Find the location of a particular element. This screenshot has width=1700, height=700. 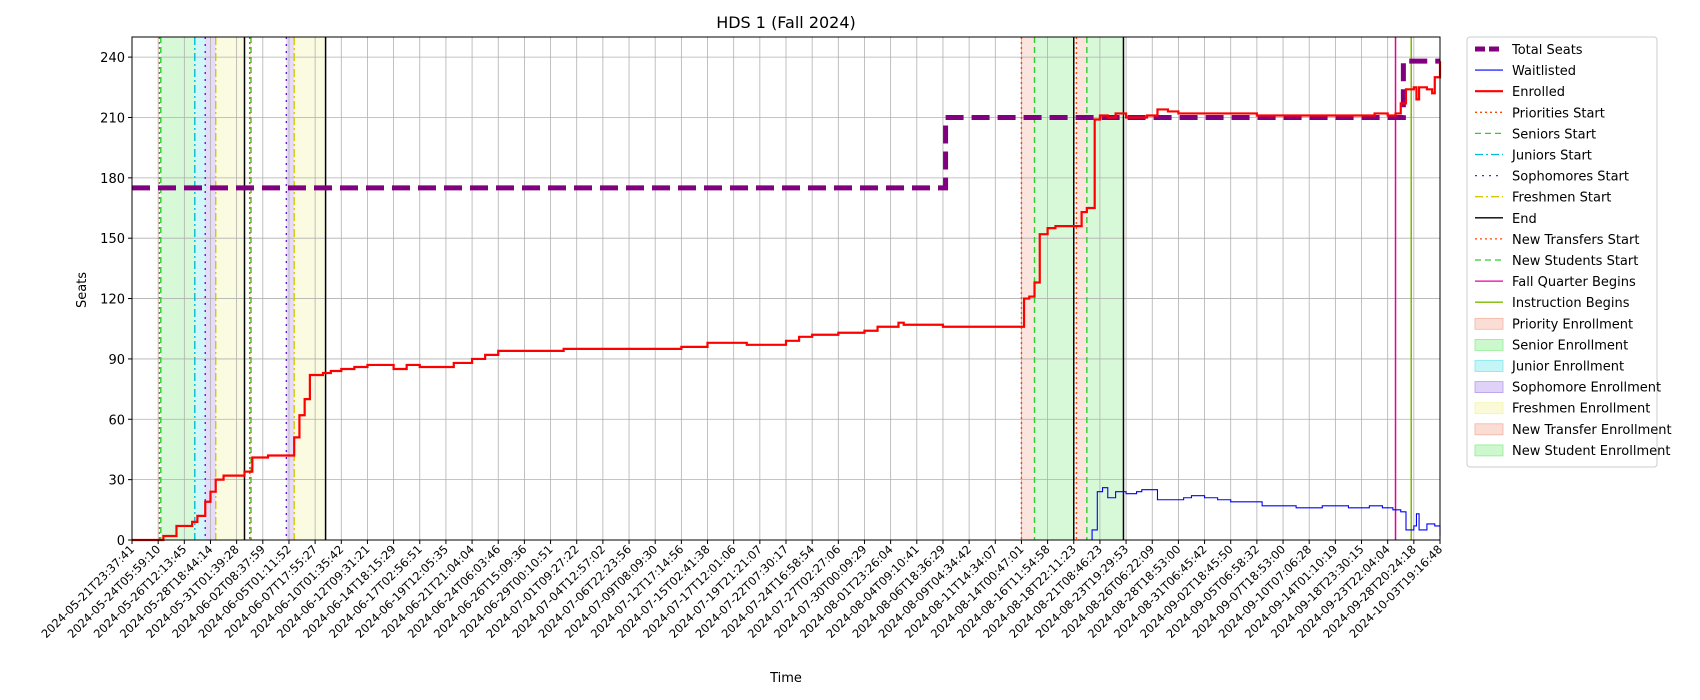

legend-label: Priority Enrollment is located at coordinates (1572, 324).